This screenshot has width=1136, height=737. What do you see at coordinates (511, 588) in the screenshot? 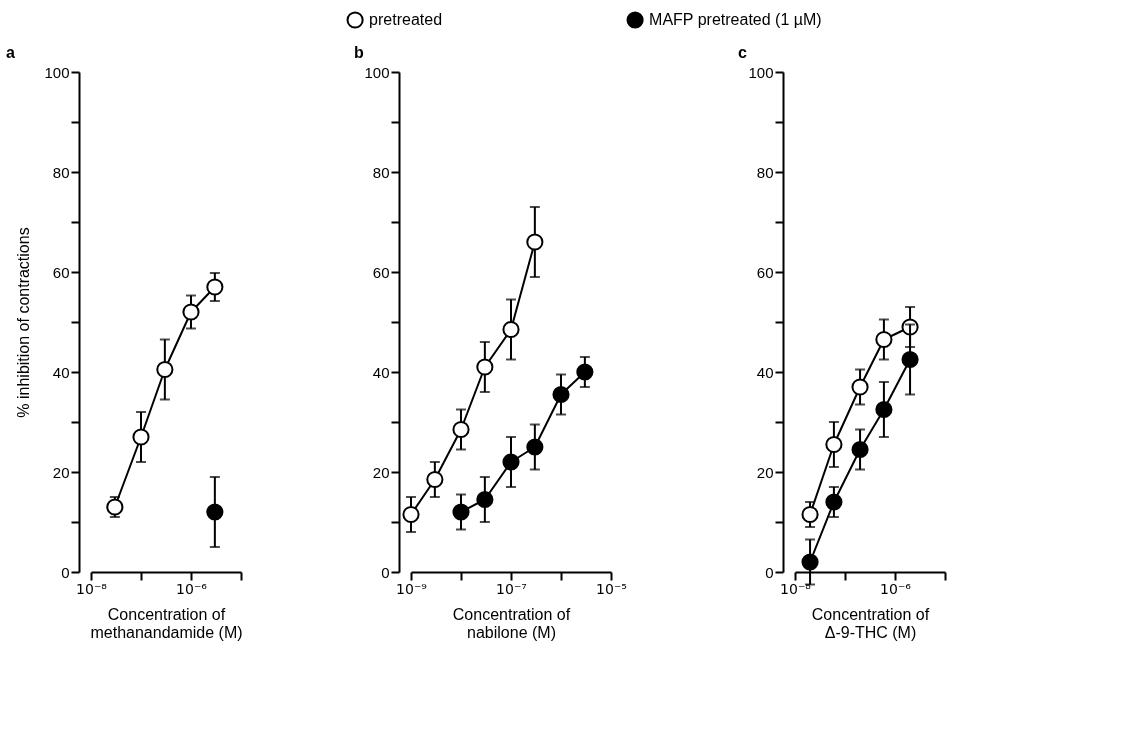
I see `x-tick-label: 10⁻⁷` at bounding box center [511, 588].